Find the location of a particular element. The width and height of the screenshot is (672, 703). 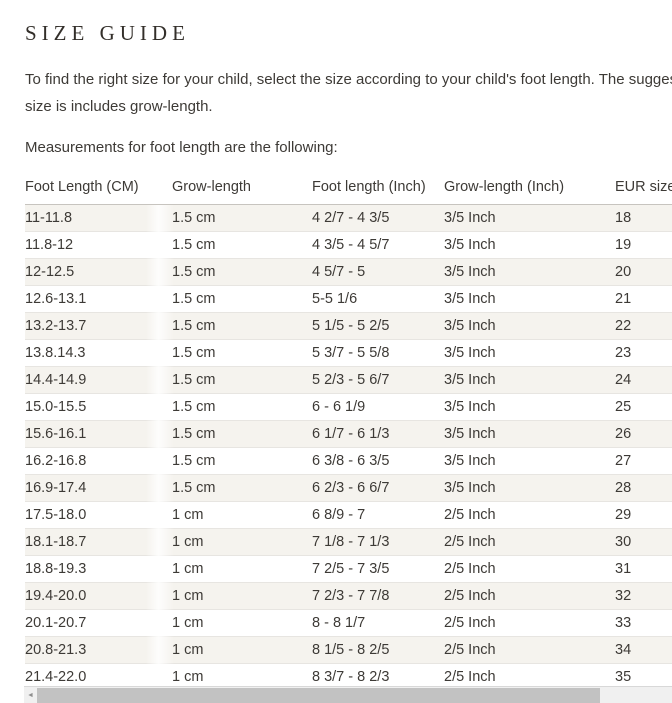

table-cell: 29 is located at coordinates (643, 515).